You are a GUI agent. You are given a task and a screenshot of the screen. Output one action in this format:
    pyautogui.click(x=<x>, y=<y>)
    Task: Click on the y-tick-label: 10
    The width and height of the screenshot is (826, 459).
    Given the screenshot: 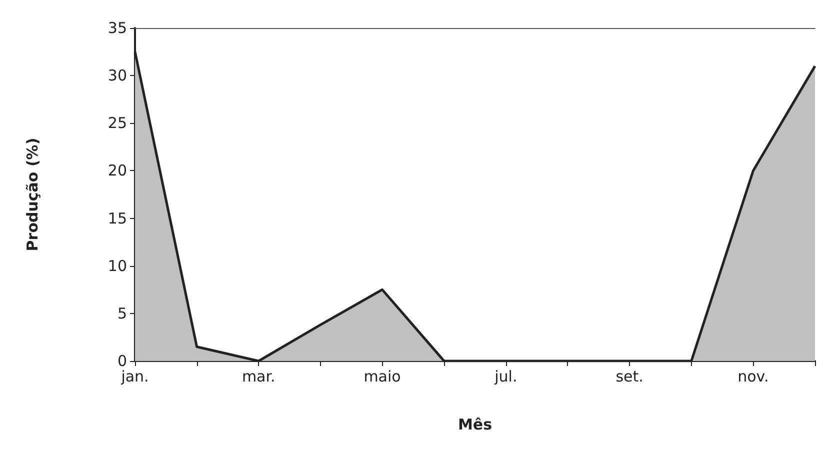 What is the action you would take?
    pyautogui.click(x=117, y=265)
    